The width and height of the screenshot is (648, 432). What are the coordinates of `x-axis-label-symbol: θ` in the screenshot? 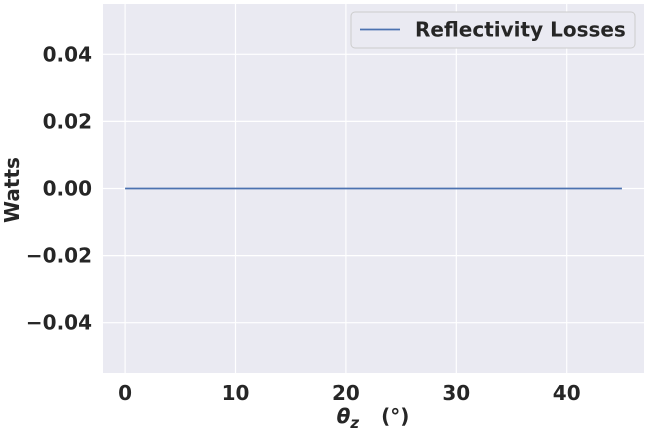 It's located at (344, 416).